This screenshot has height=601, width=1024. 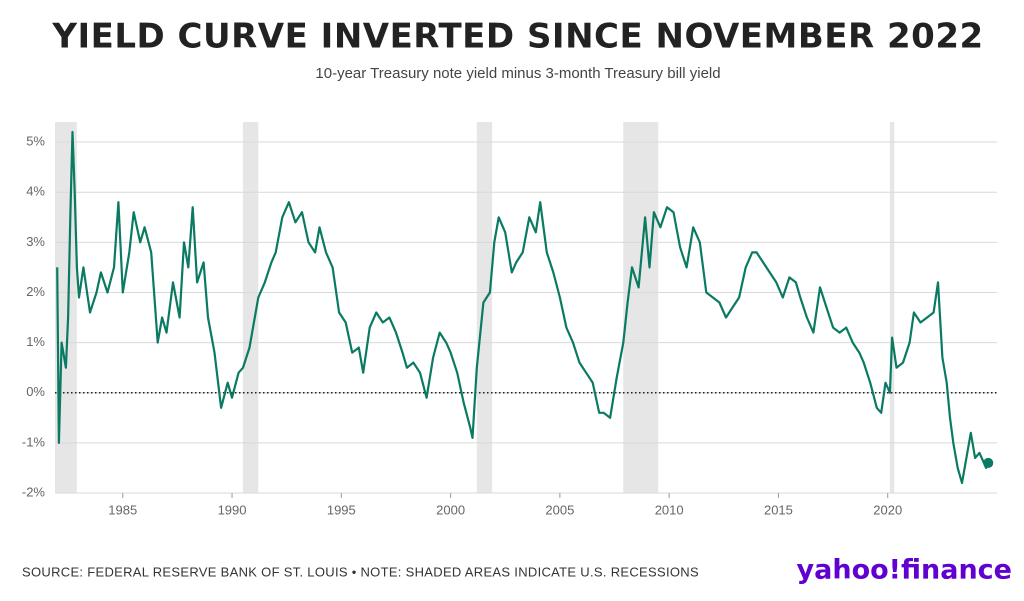 What do you see at coordinates (35, 341) in the screenshot?
I see `y-tick-label: 1%` at bounding box center [35, 341].